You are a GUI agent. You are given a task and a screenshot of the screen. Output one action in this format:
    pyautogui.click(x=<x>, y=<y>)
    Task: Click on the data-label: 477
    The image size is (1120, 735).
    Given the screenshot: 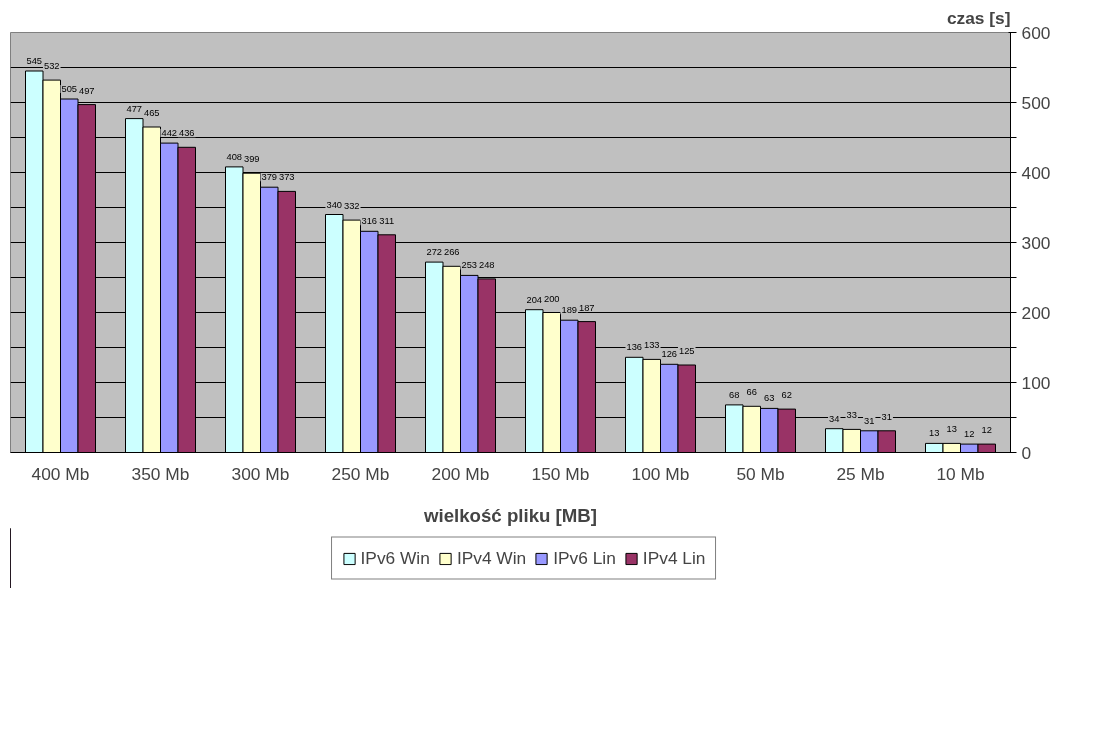 What is the action you would take?
    pyautogui.click(x=134, y=108)
    